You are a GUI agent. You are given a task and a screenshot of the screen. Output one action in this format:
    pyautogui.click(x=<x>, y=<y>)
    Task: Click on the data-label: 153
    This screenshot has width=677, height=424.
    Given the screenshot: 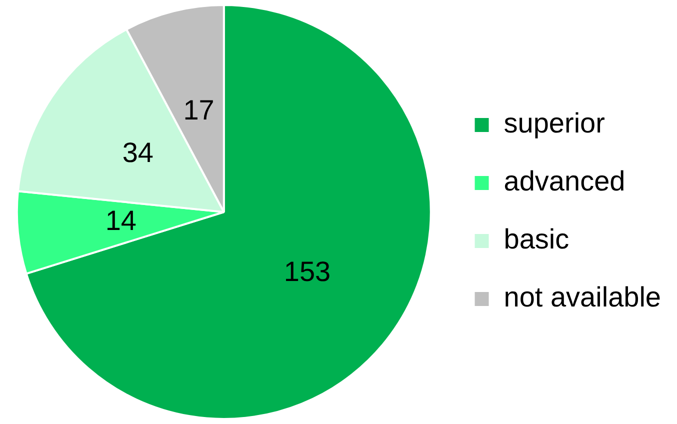 What is the action you would take?
    pyautogui.click(x=307, y=272)
    